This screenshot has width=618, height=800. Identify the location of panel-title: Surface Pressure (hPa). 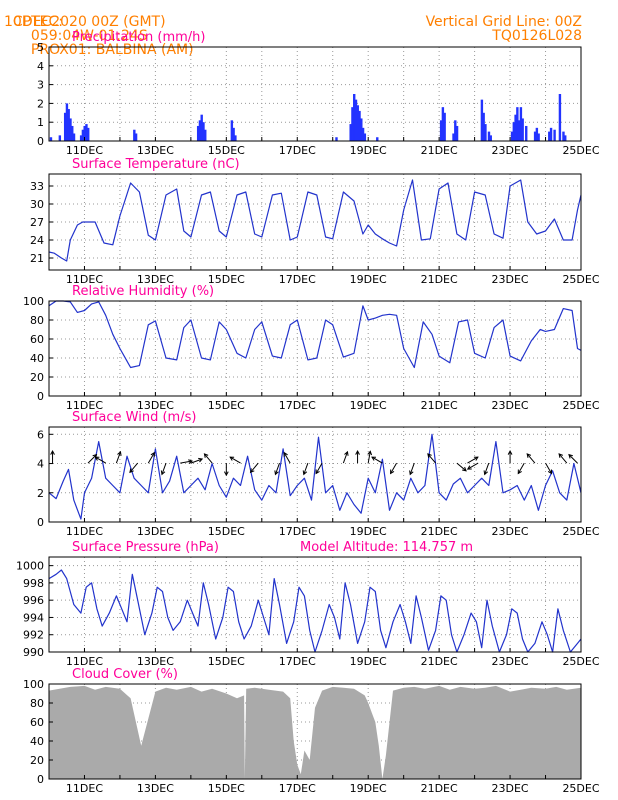
(145, 547).